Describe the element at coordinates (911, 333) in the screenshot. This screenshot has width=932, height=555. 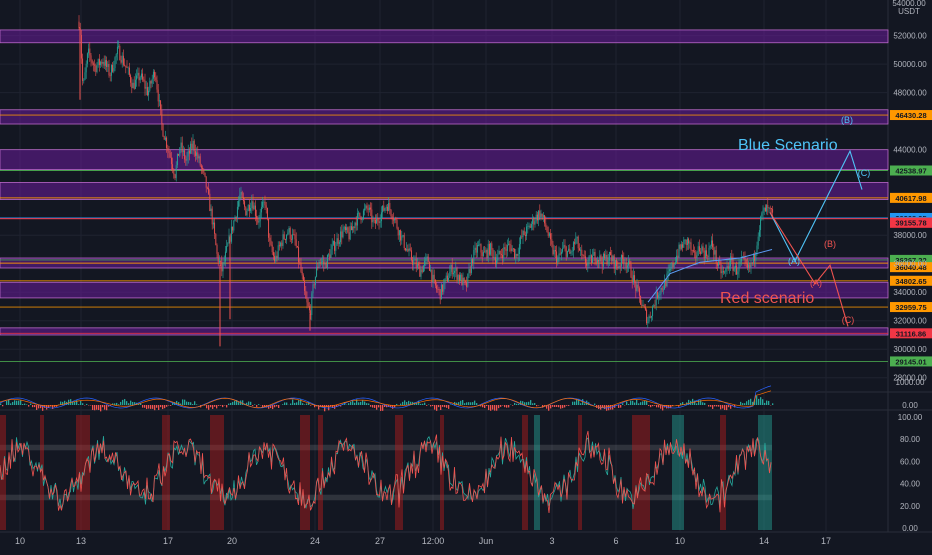
I see `level-label: 31116.86` at that location.